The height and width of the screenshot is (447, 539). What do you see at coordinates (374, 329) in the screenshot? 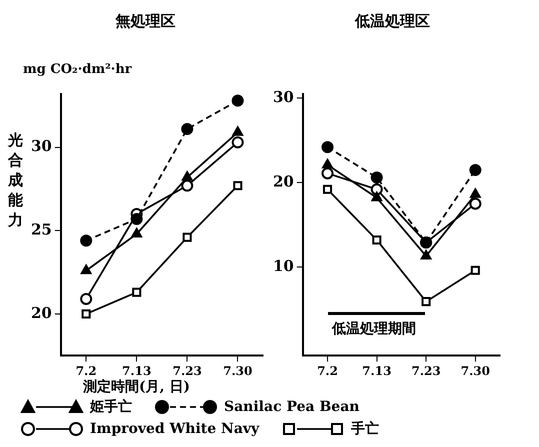
I see `annotation: 低温処理期間` at bounding box center [374, 329].